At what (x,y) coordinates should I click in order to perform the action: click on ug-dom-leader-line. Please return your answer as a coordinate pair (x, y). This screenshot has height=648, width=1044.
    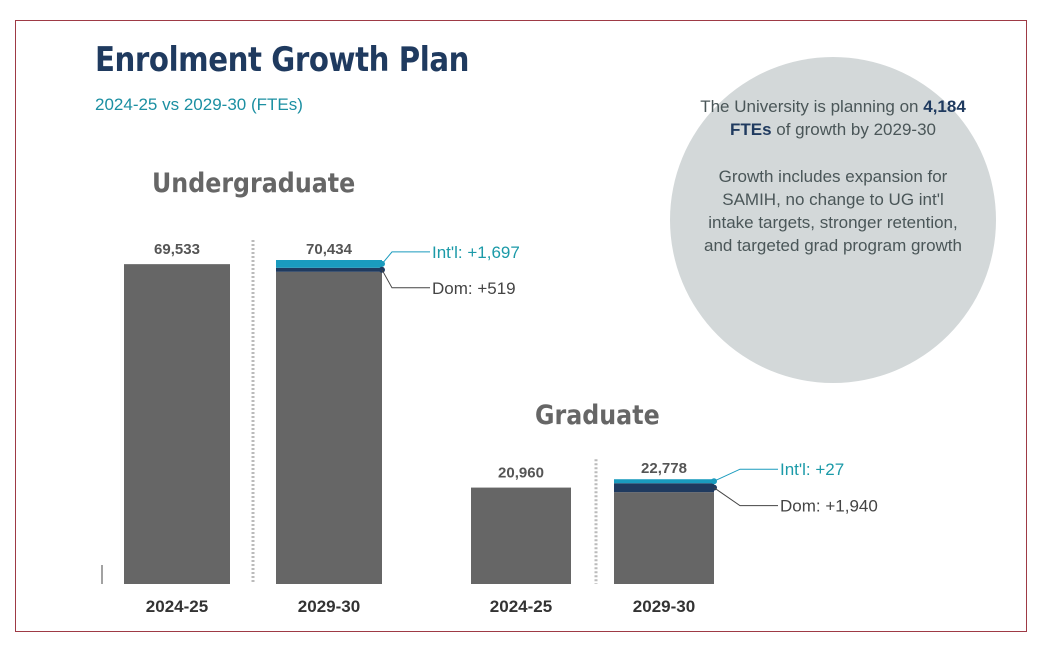
    Looking at the image, I should click on (405, 279).